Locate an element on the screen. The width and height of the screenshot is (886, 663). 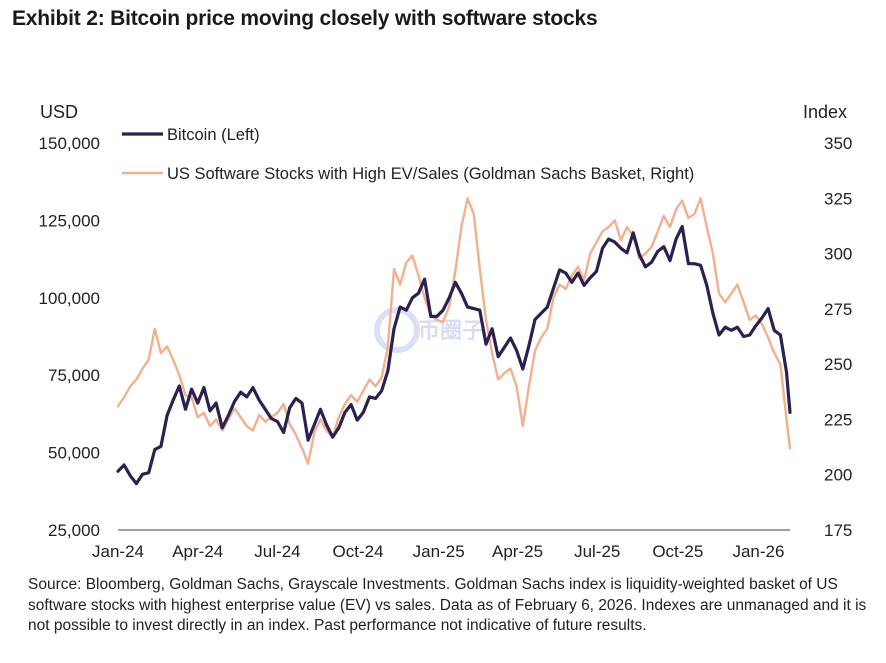
right-tick-label: 225 is located at coordinates (838, 419).